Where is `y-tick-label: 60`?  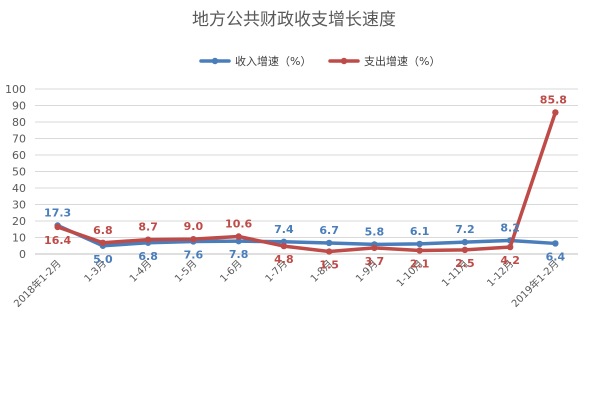 y-tick-label: 60 is located at coordinates (19, 155).